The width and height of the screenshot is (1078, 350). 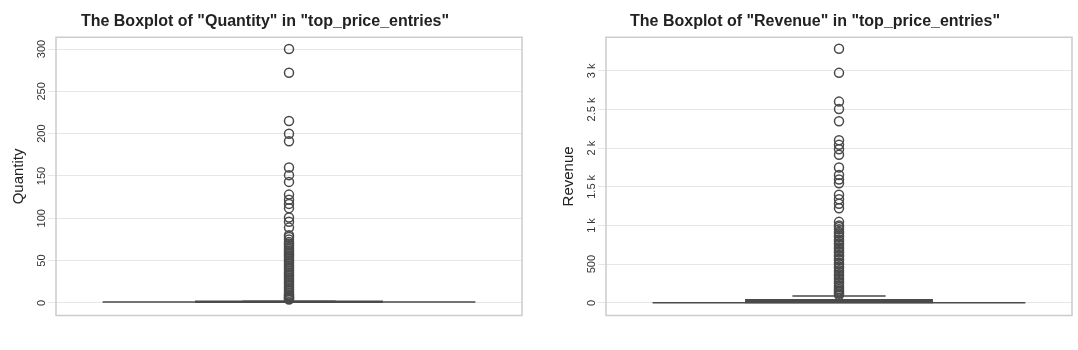 I want to click on chart-title: The Boxplot of "Quantity" in "top_price_entries", so click(x=265, y=21).